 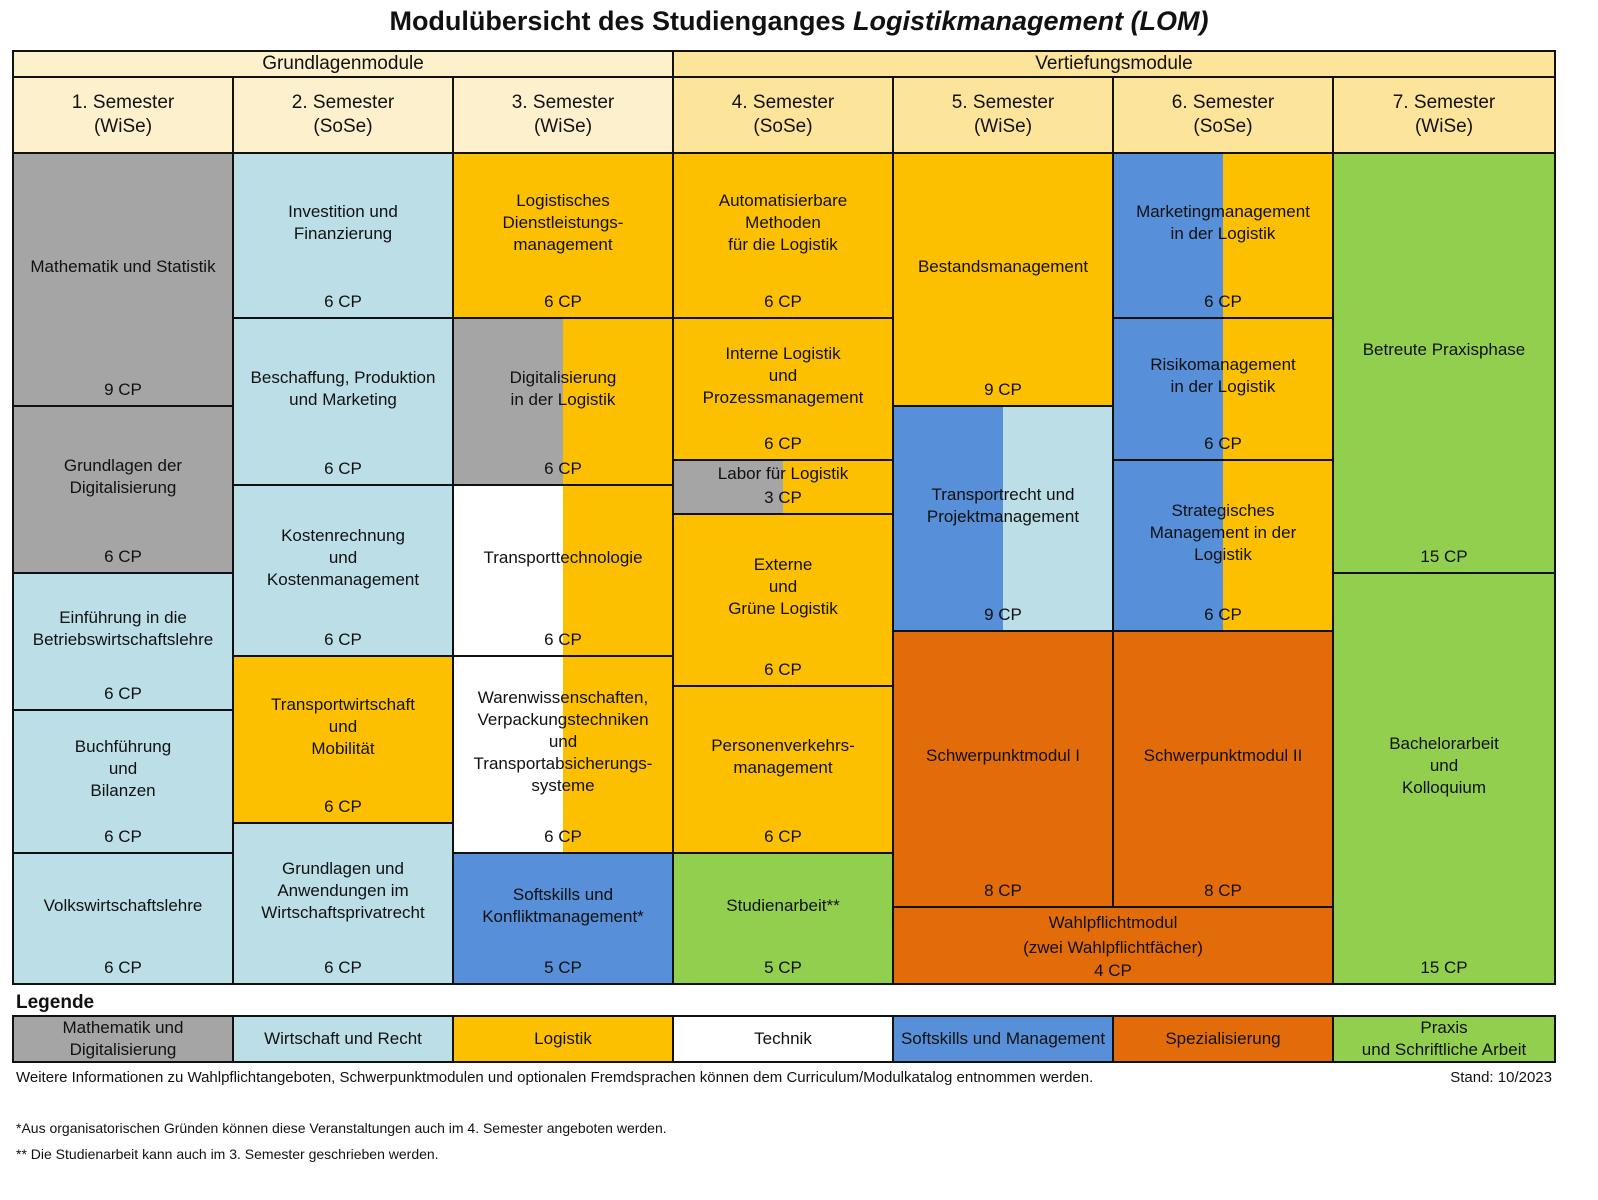 What do you see at coordinates (508, 570) in the screenshot?
I see `module-transtech-secondary-category` at bounding box center [508, 570].